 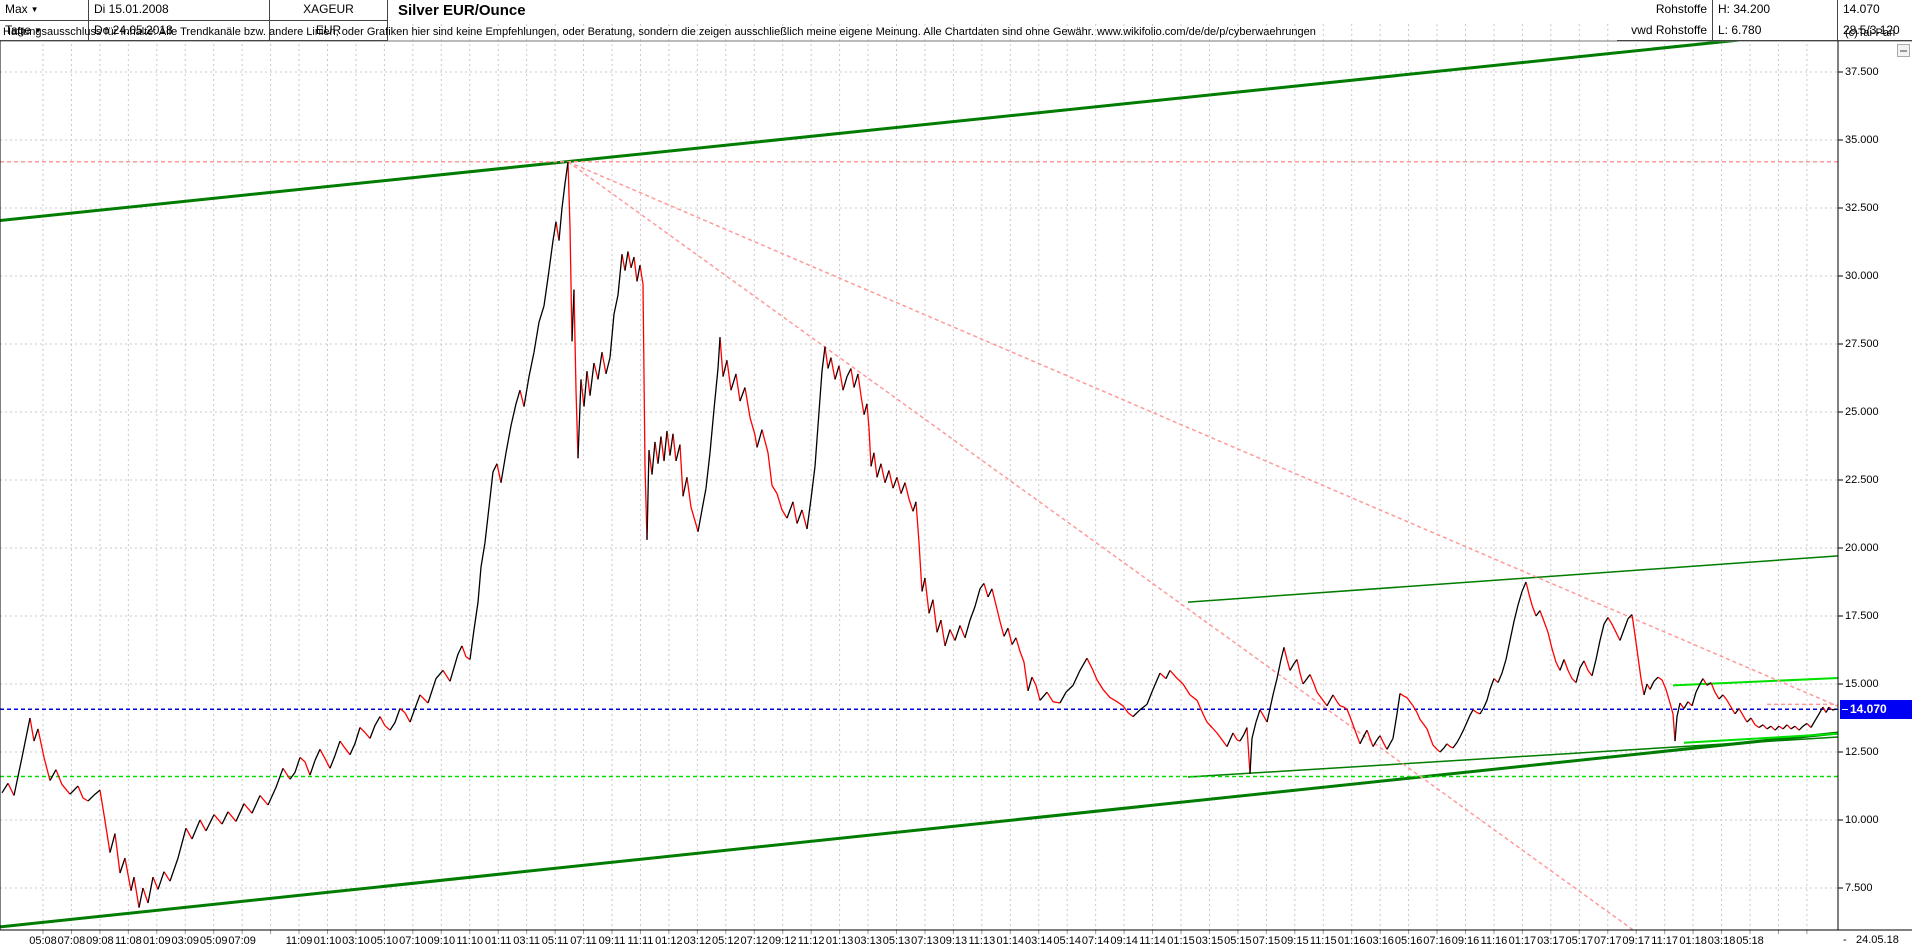 What do you see at coordinates (128, 941) in the screenshot?
I see `x-axis-tick-label: 11:08` at bounding box center [128, 941].